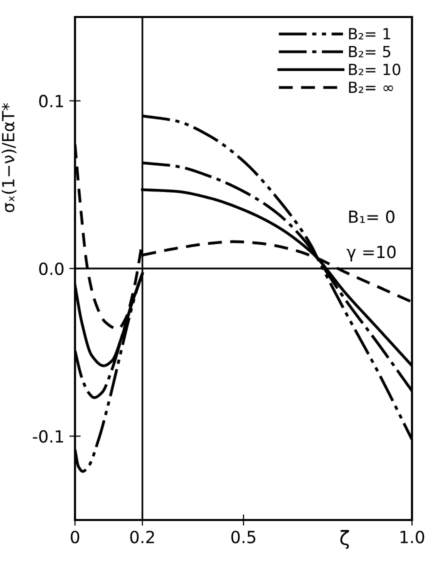 Image resolution: width=431 pixels, height=563 pixels. I want to click on x-tick-label: 0.5, so click(243, 537).